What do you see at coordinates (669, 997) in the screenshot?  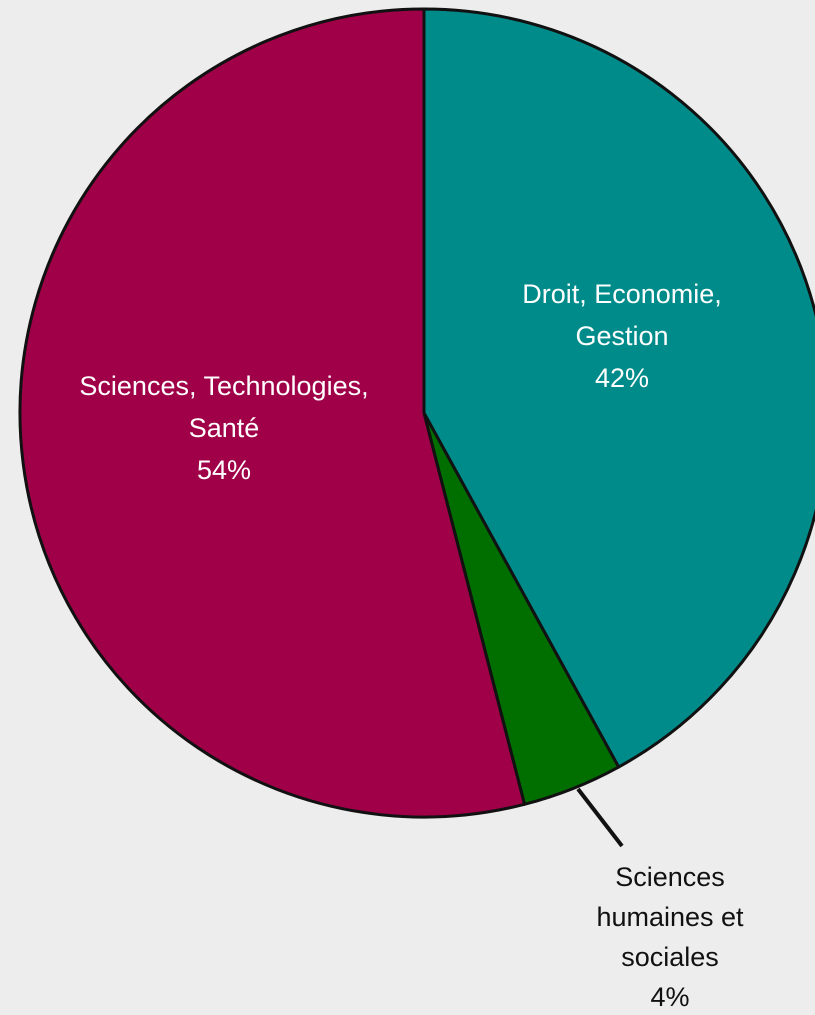 I see `slice-percent-label: 4%` at bounding box center [669, 997].